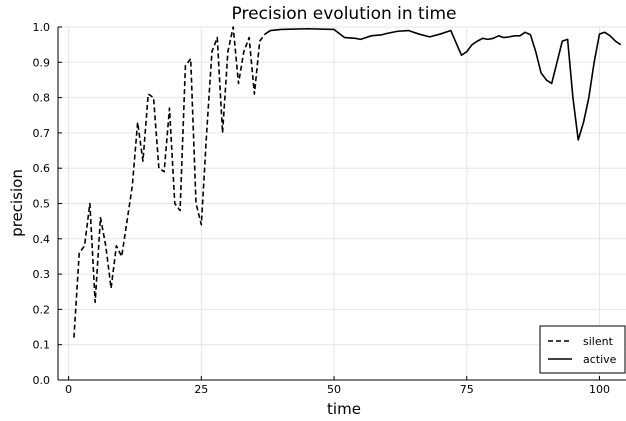 The height and width of the screenshot is (421, 626). Describe the element at coordinates (42, 204) in the screenshot. I see `y-tick-label: 0.5` at that location.